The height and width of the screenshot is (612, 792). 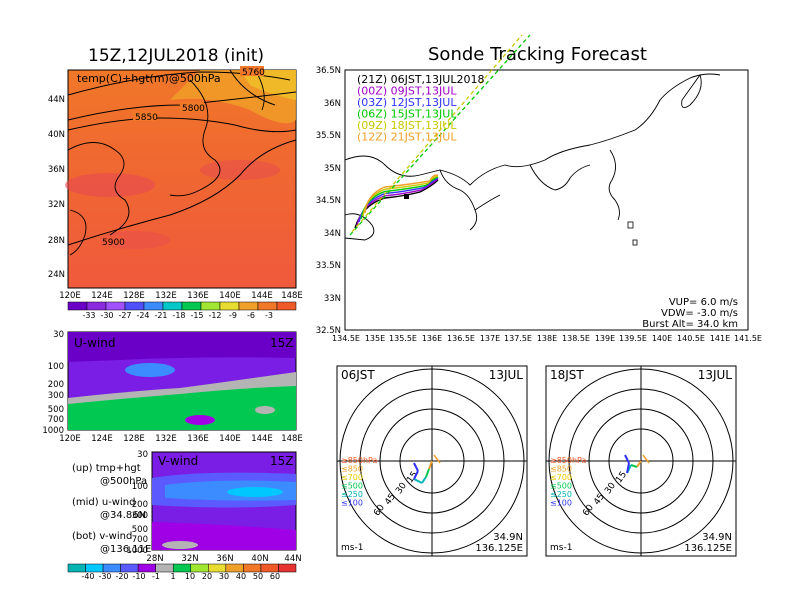 I want to click on map-x-tick: 132E, so click(x=166, y=296).